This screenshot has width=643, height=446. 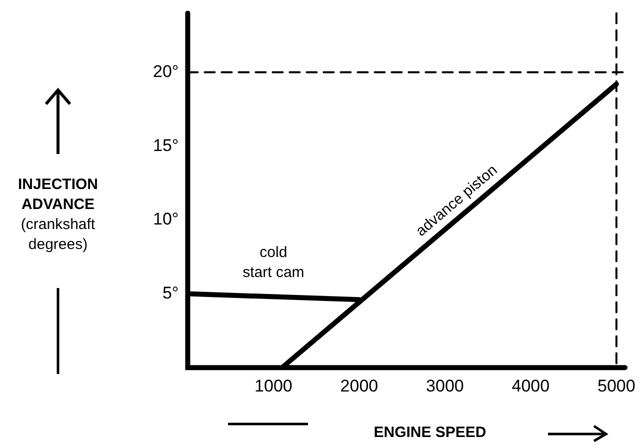 What do you see at coordinates (273, 386) in the screenshot?
I see `x-tick-label: 1000` at bounding box center [273, 386].